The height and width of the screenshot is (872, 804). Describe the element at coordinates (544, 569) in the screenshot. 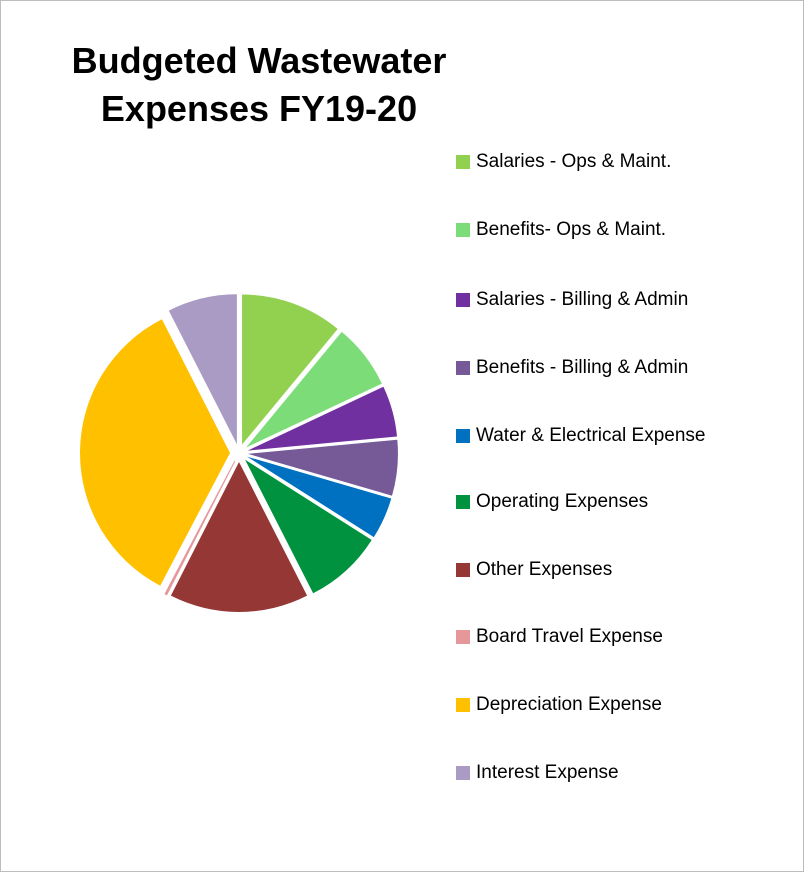

I see `legend-label: Other Expenses` at that location.